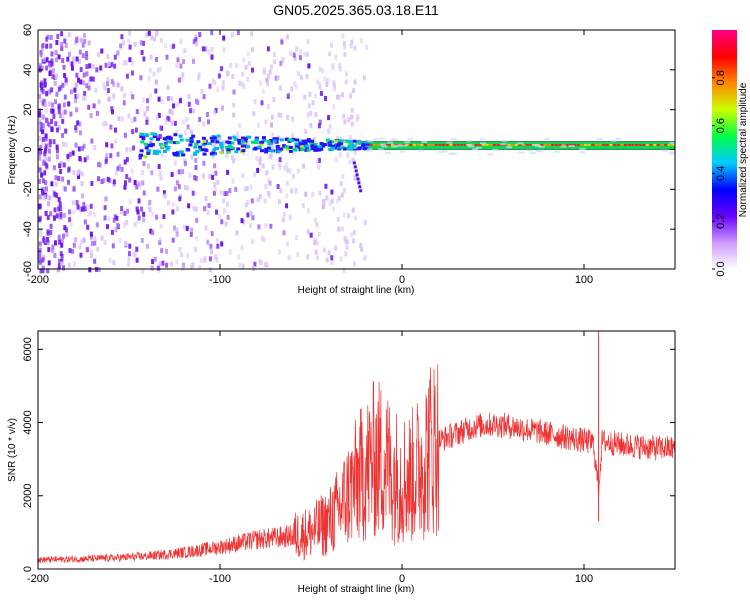  Describe the element at coordinates (584, 579) in the screenshot. I see `snr-xtick-label: 100` at that location.